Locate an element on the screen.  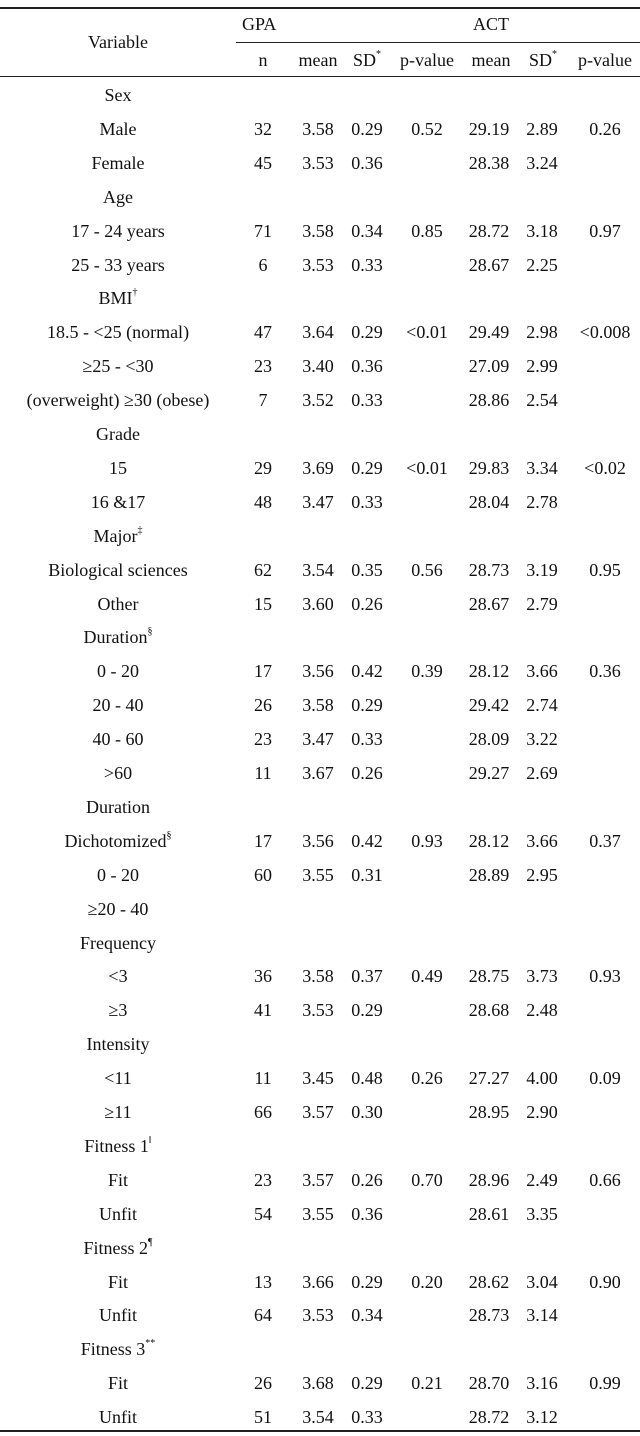
row-label: >60 is located at coordinates (118, 773).